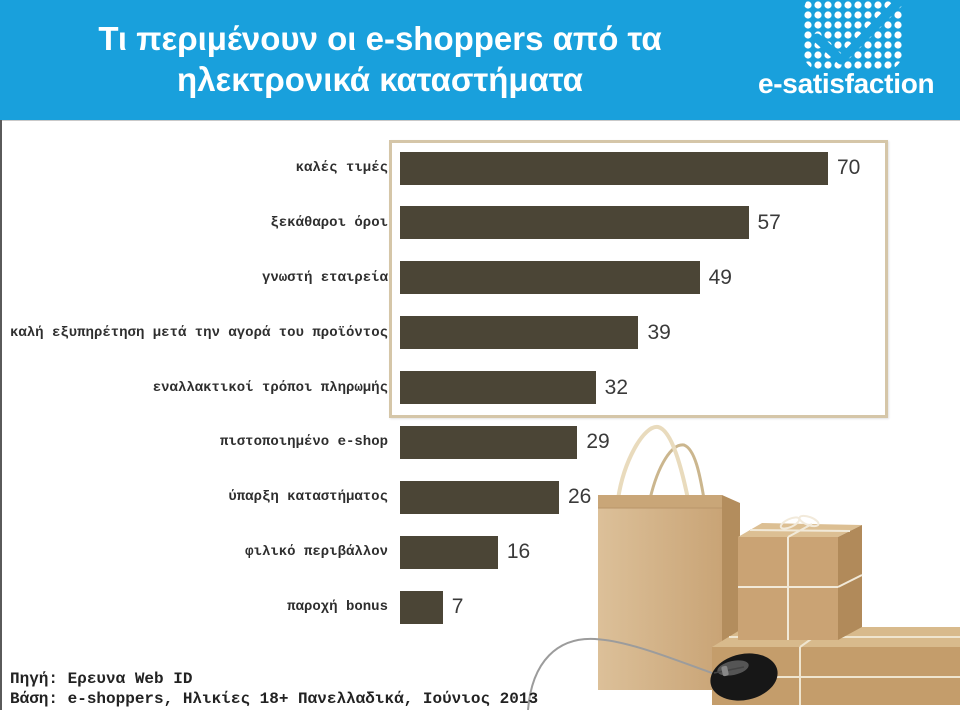 The image size is (960, 710). Describe the element at coordinates (380, 79) in the screenshot. I see `title-line-2: ηλεκτρονικά καταστήματα` at that location.